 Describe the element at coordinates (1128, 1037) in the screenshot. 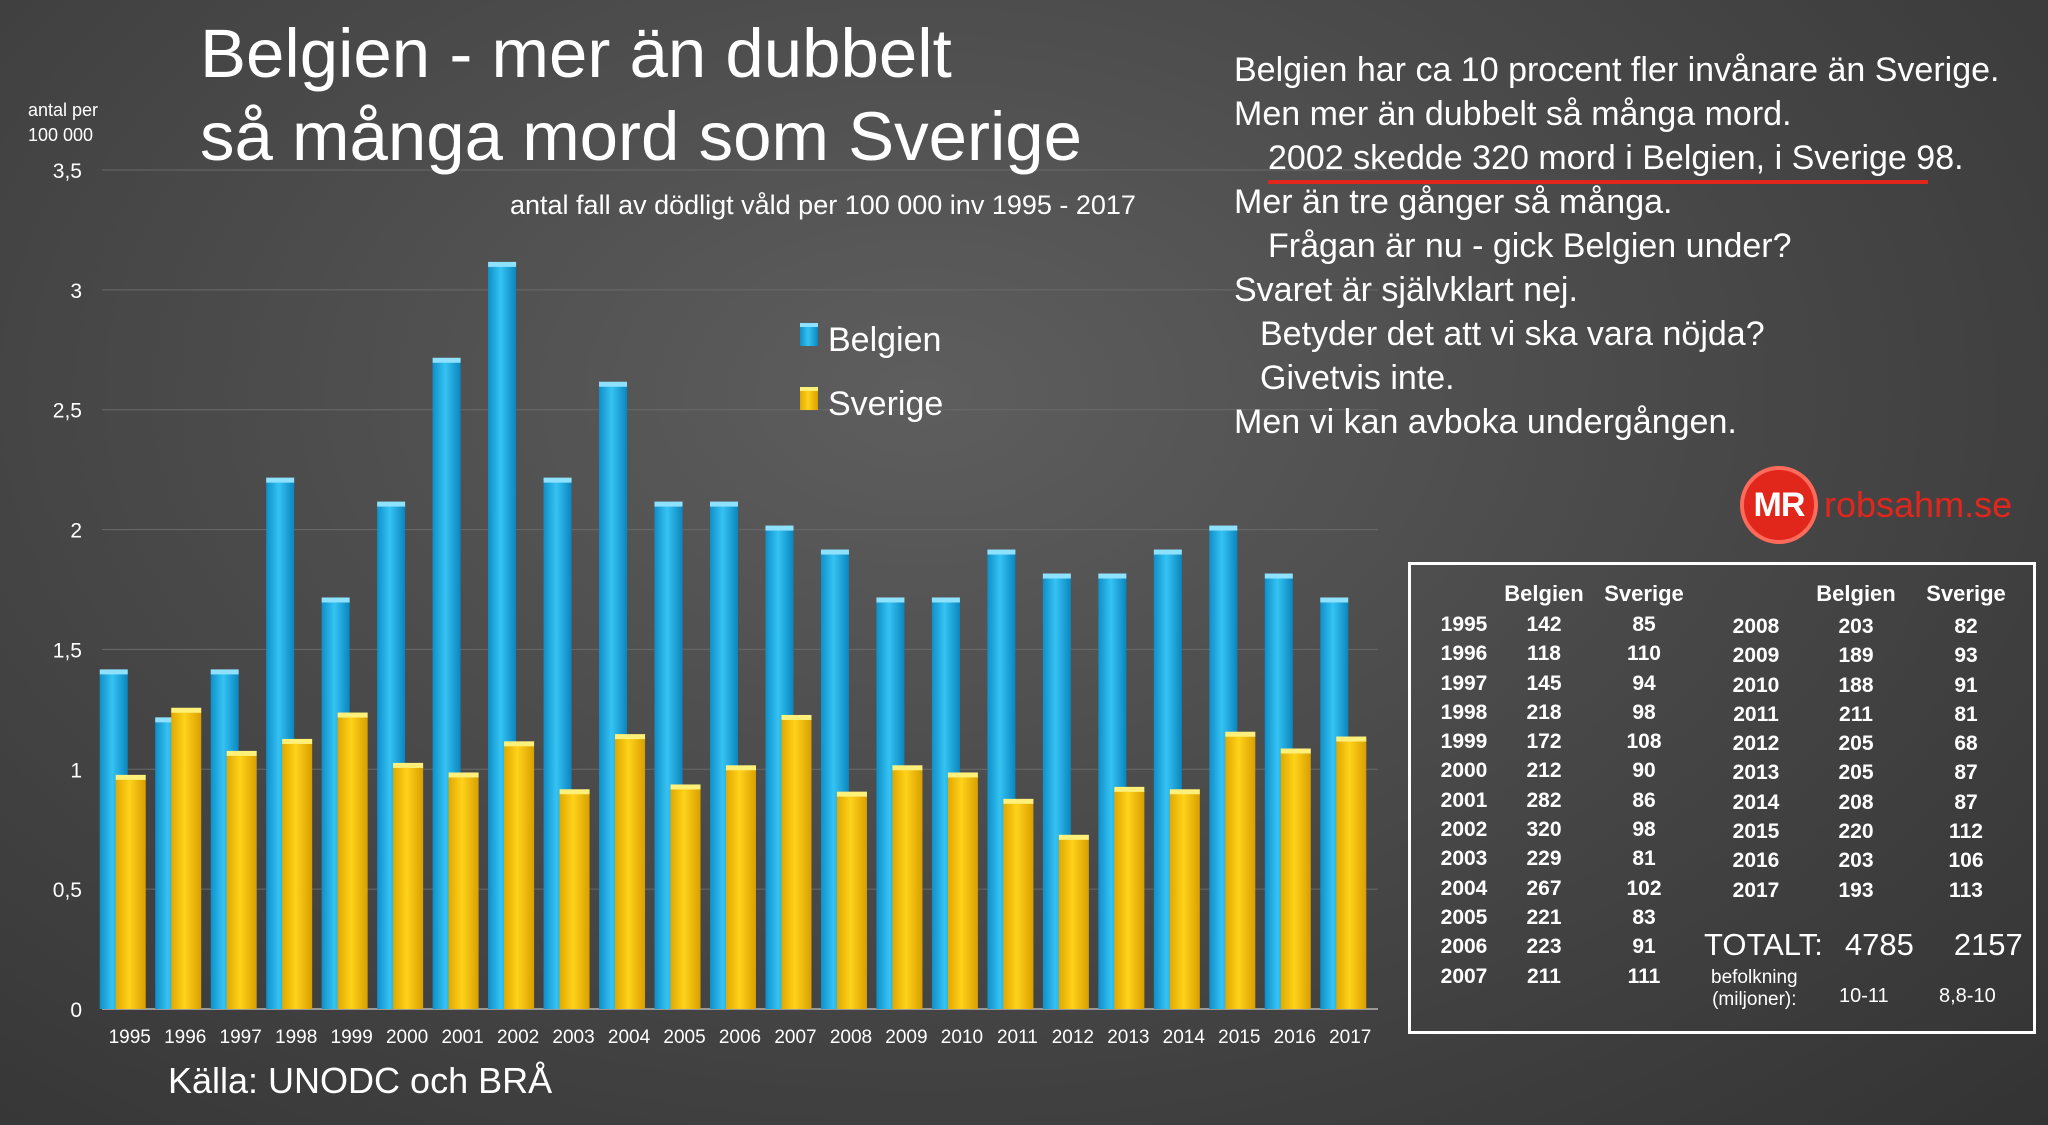

I see `x-tick-label: 2013` at that location.